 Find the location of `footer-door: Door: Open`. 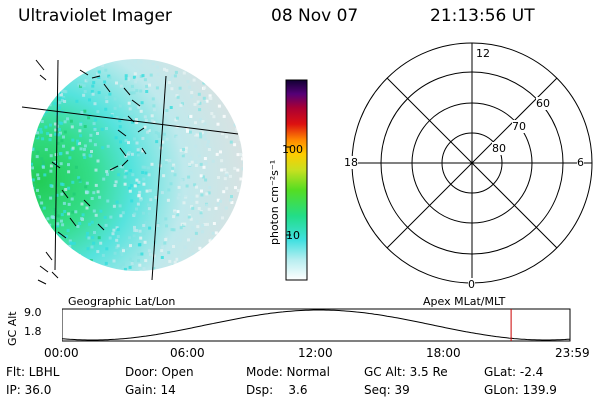

footer-door: Door: Open is located at coordinates (159, 372).